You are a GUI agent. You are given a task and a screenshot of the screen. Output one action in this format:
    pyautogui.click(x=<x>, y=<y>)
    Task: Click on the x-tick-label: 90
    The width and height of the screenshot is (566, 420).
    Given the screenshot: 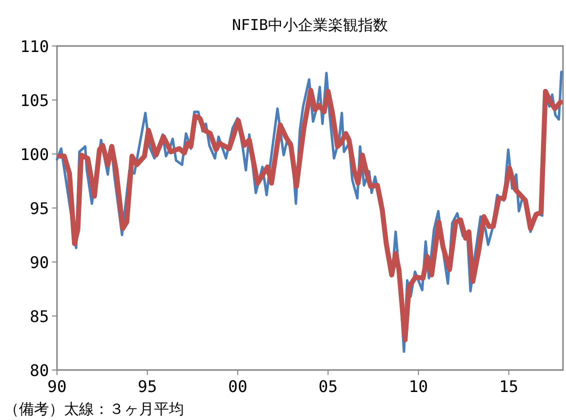 What is the action you would take?
    pyautogui.click(x=57, y=386)
    